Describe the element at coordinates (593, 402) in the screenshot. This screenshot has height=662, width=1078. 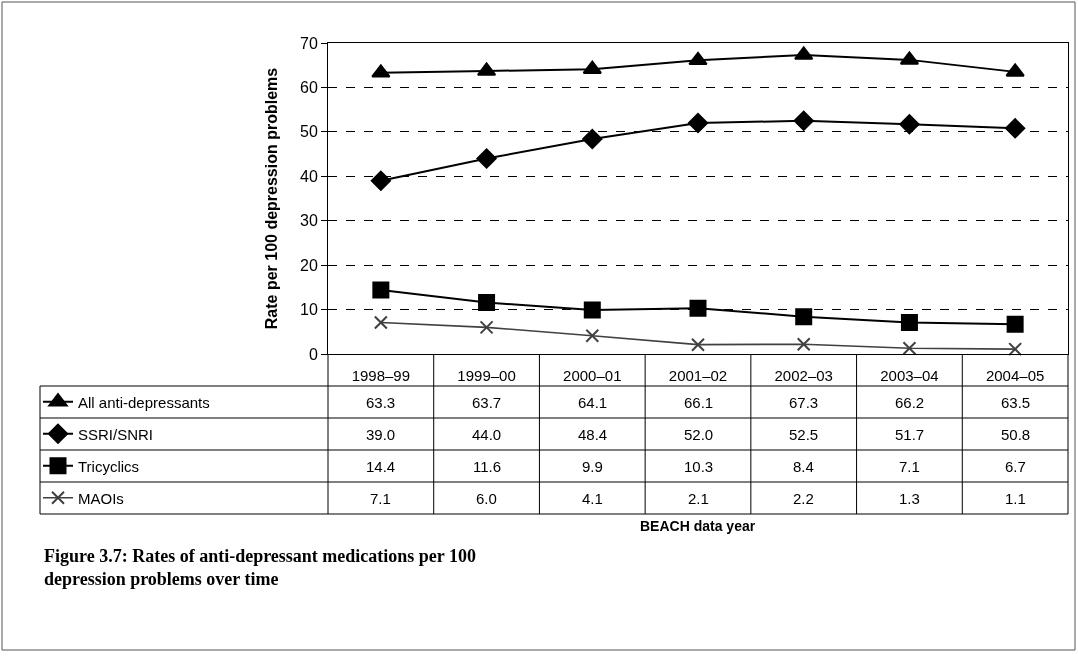
I see `data-label: 64.1` at that location.